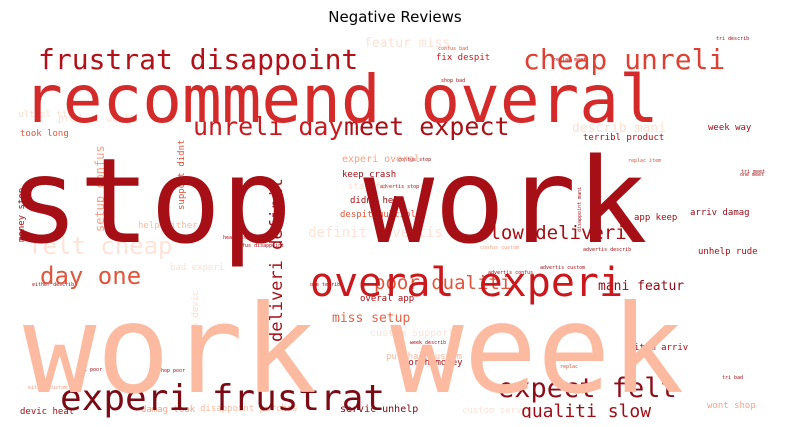 This screenshot has height=427, width=790. I want to click on word-one-terribl: one terribl, so click(326, 285).